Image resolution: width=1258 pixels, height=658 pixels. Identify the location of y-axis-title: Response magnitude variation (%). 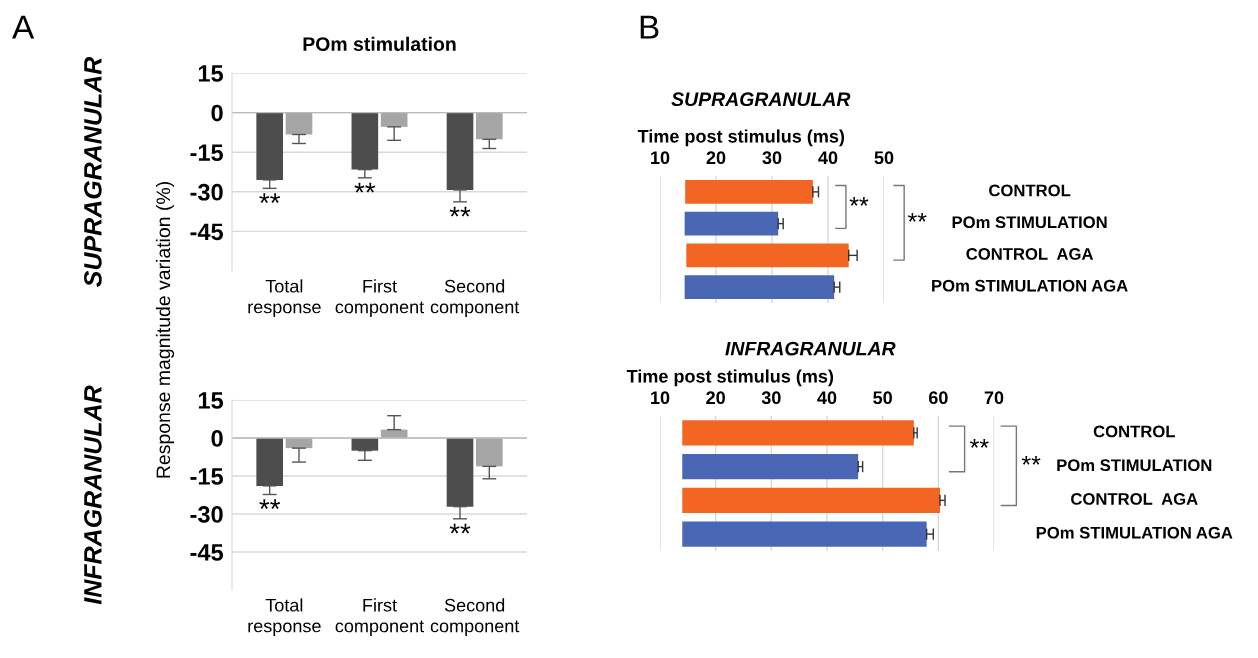
(165, 330).